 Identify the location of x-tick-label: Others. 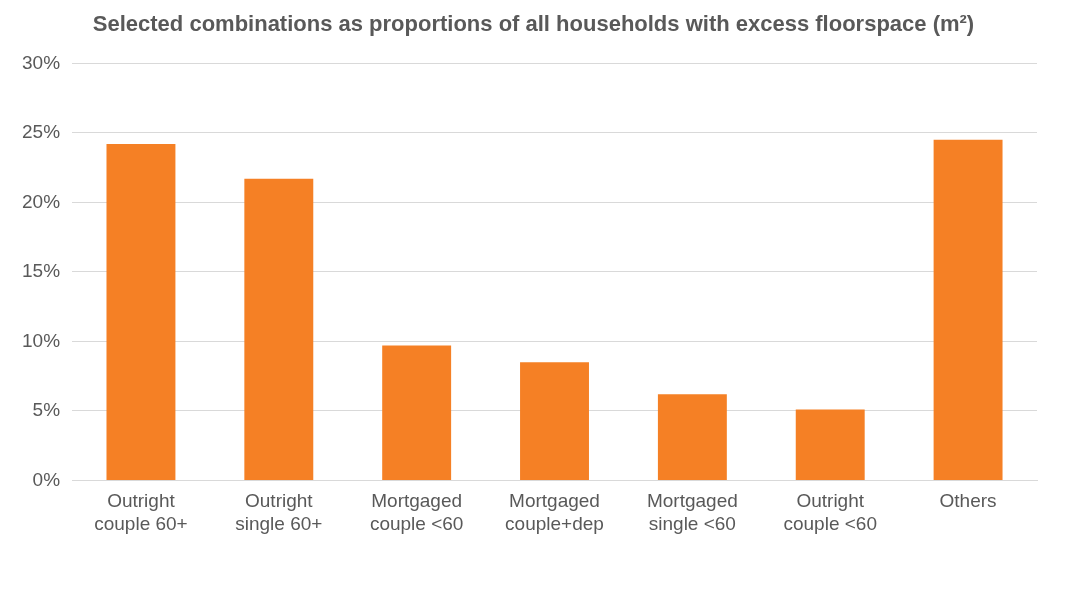
(968, 500).